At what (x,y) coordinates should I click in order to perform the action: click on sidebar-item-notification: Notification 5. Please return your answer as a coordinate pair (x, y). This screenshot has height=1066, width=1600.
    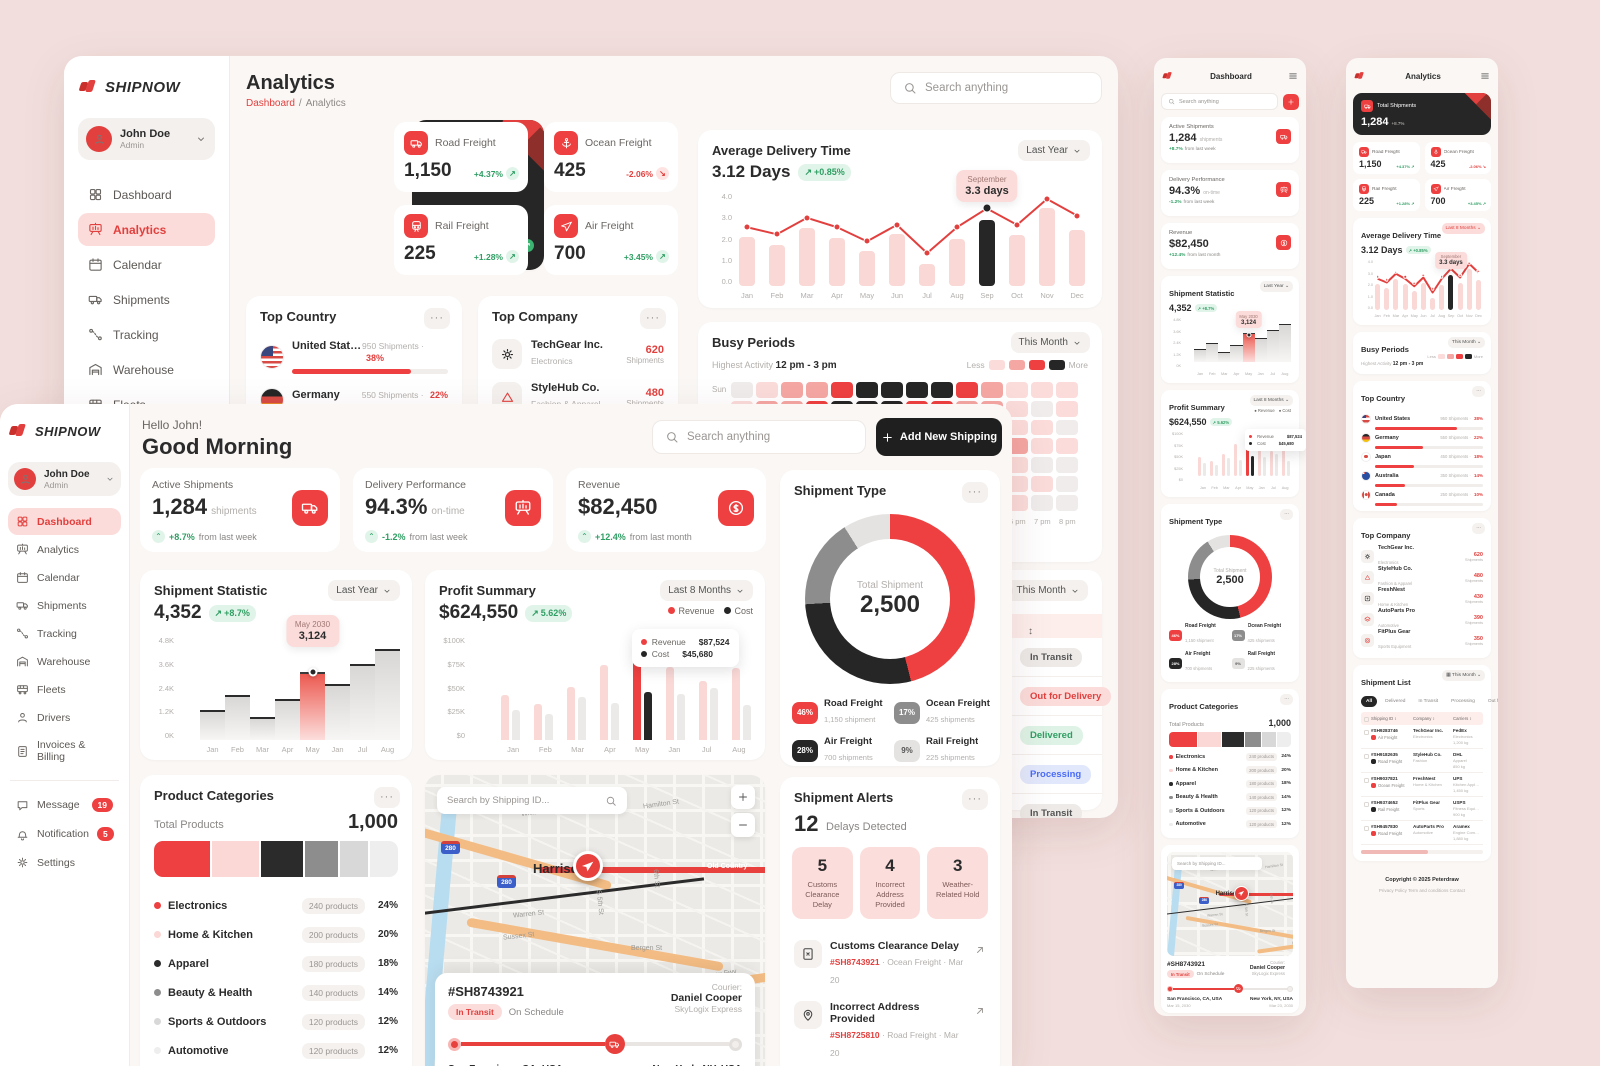
    Looking at the image, I should click on (64, 834).